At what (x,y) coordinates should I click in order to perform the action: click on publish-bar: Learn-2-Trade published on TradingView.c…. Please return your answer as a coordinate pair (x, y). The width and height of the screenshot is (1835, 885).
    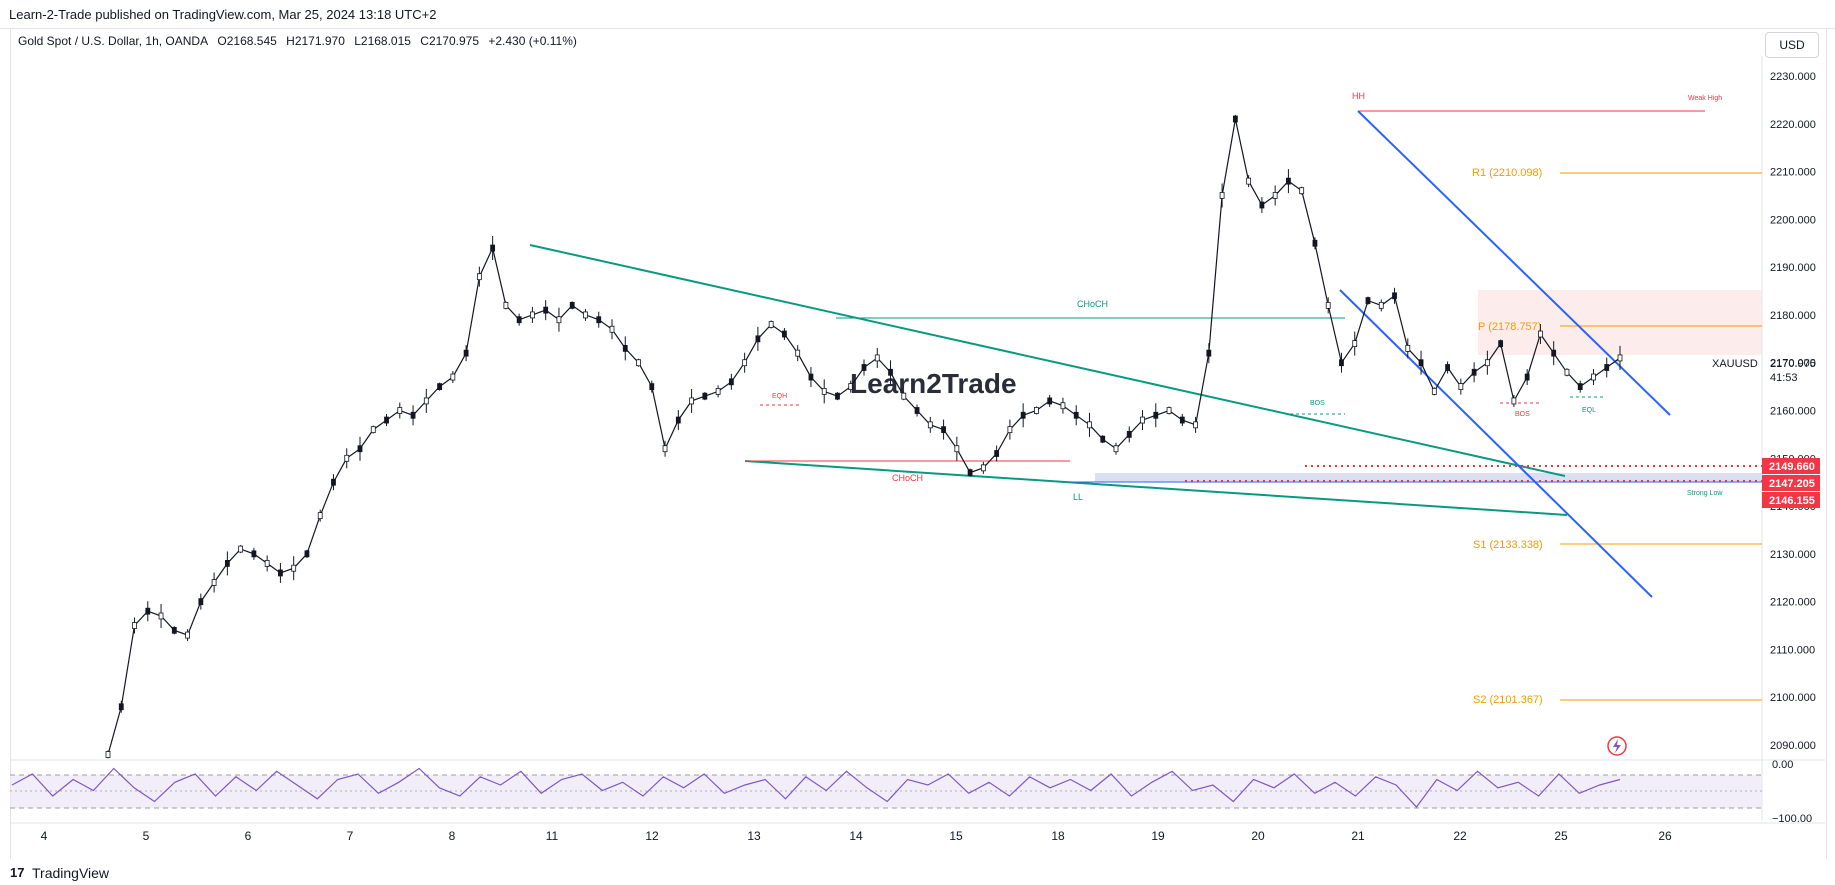
    Looking at the image, I should click on (917, 14).